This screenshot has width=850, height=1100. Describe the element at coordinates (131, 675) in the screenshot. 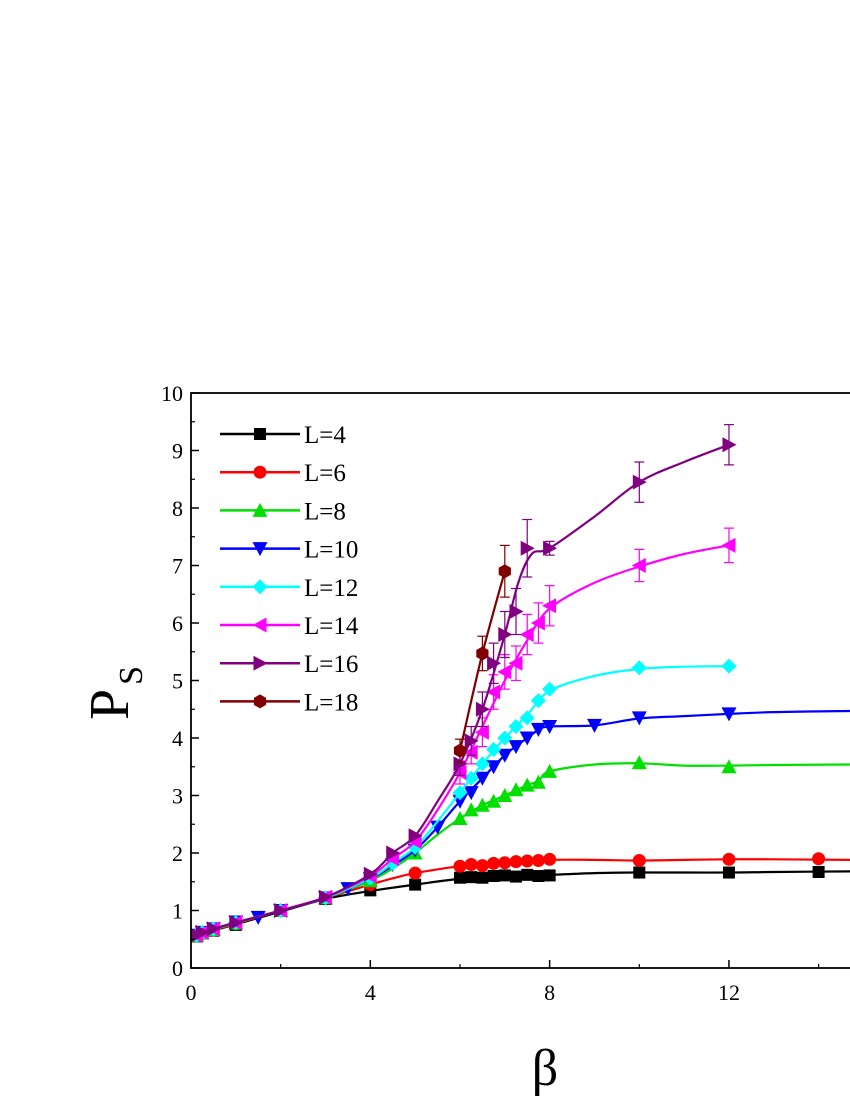

I see `y-axis-title-subscript: S` at that location.